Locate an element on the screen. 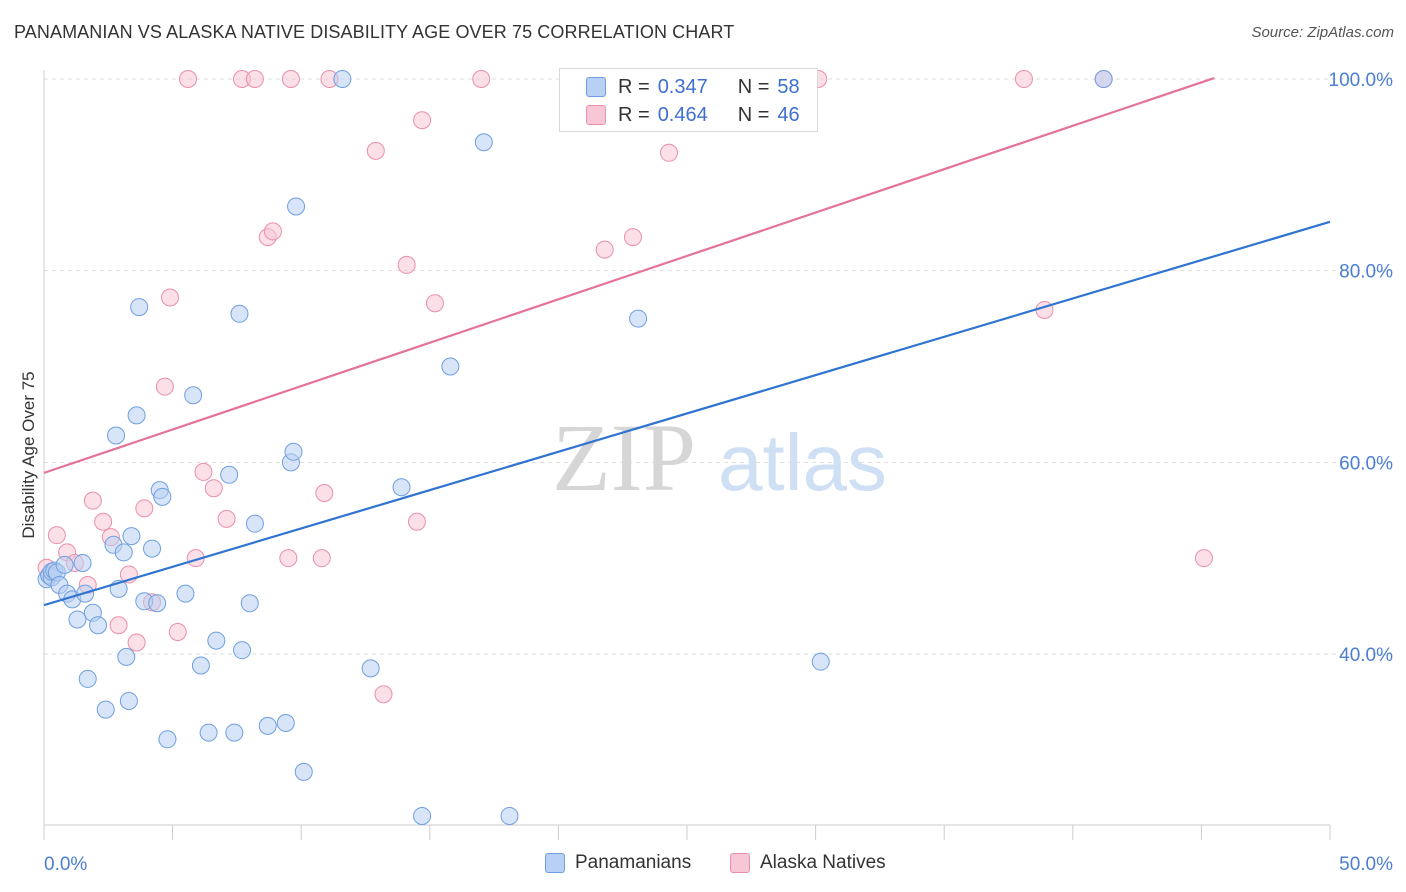  watermark: ZIP atlas is located at coordinates (719, 457).